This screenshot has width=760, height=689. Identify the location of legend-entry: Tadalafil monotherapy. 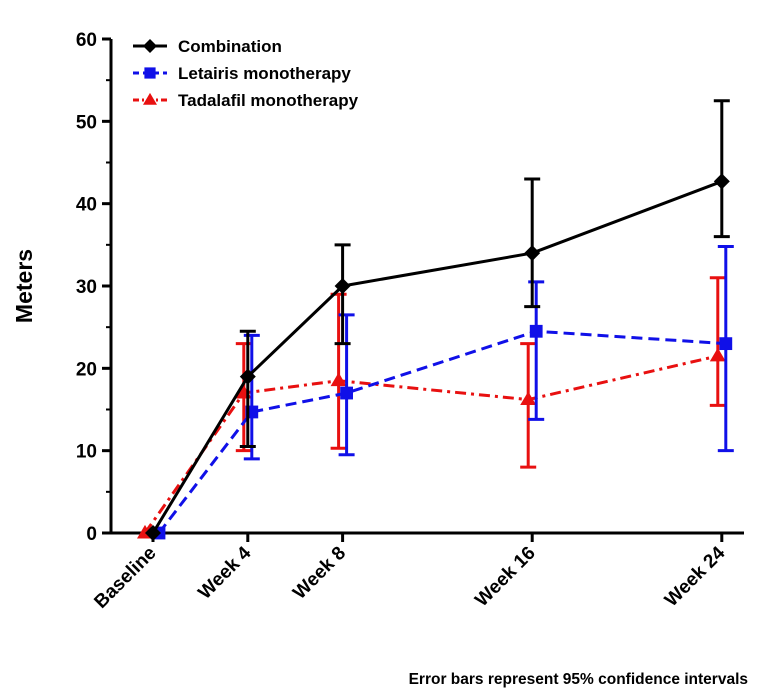
(246, 100).